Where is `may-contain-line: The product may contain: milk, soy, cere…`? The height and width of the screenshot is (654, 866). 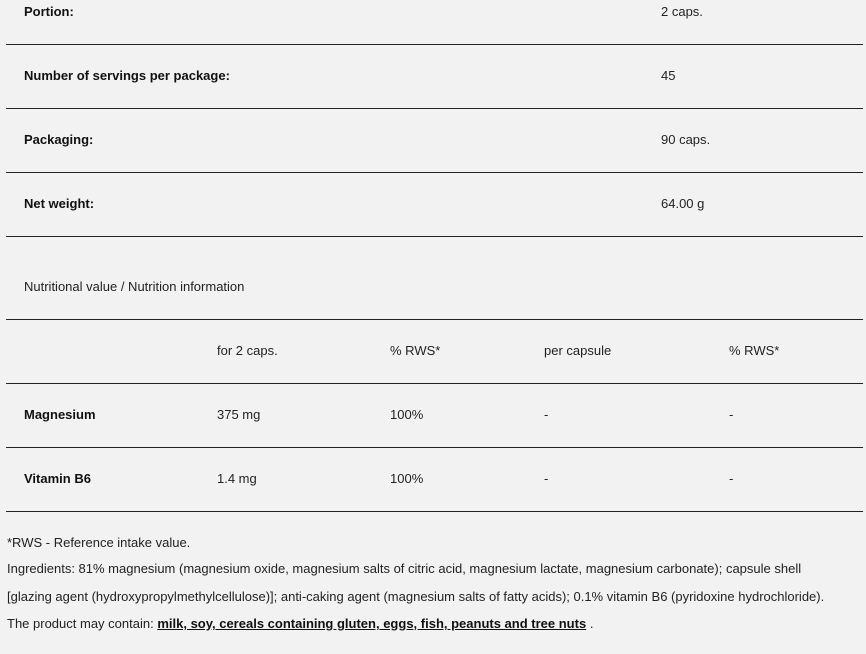
may-contain-line: The product may contain: milk, soy, cere… is located at coordinates (300, 624).